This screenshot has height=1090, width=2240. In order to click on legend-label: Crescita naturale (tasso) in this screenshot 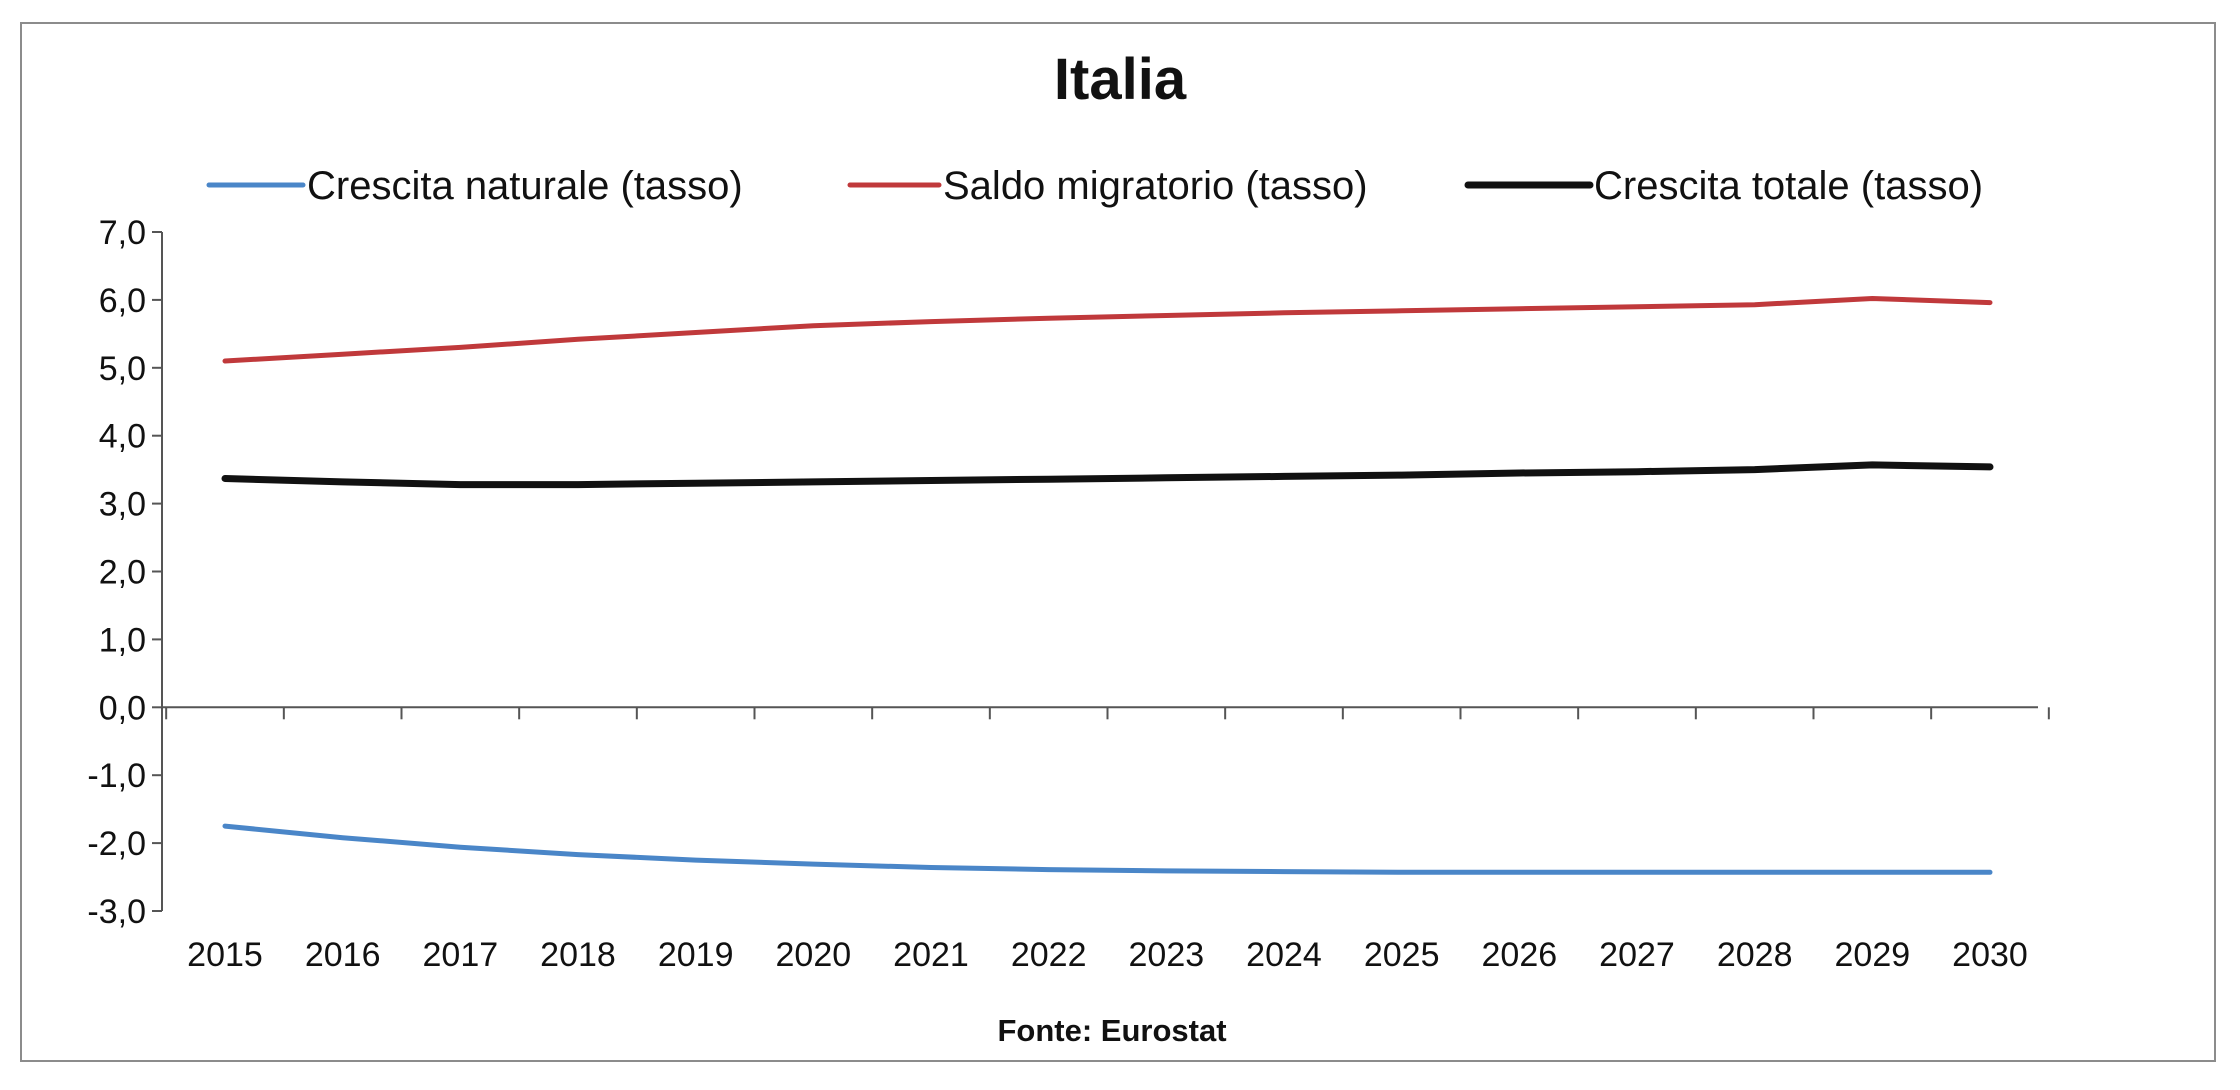, I will do `click(525, 186)`.